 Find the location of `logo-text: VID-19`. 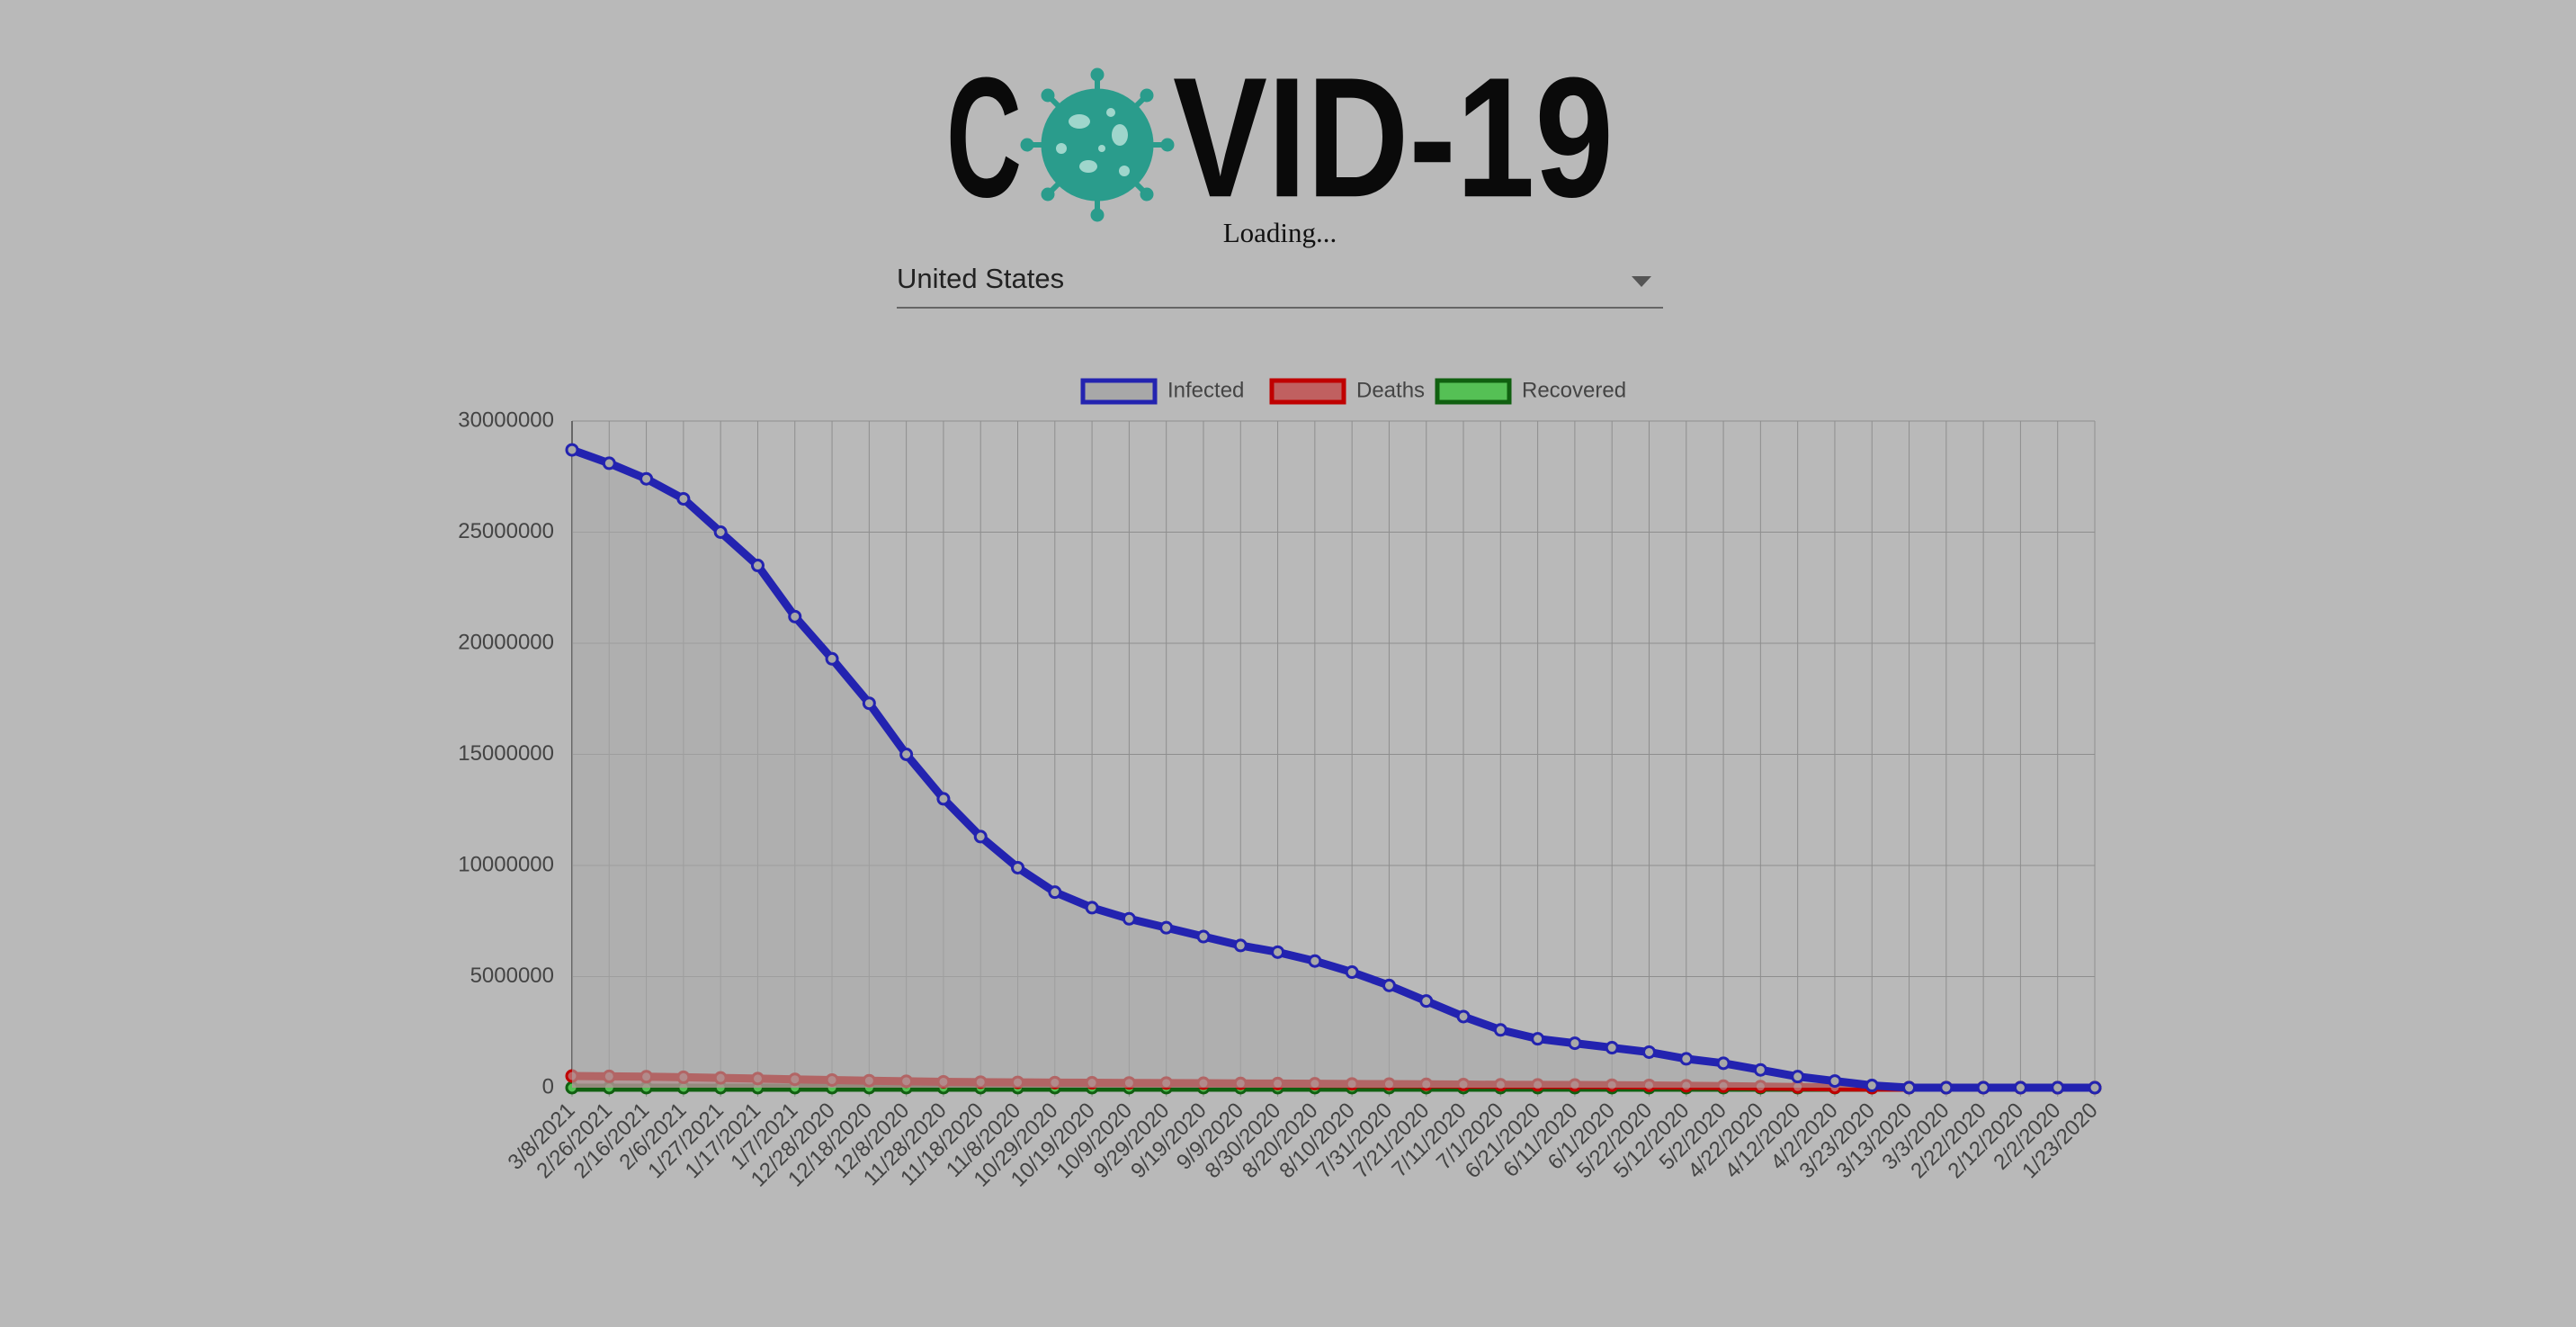

logo-text: VID-19 is located at coordinates (1393, 138).